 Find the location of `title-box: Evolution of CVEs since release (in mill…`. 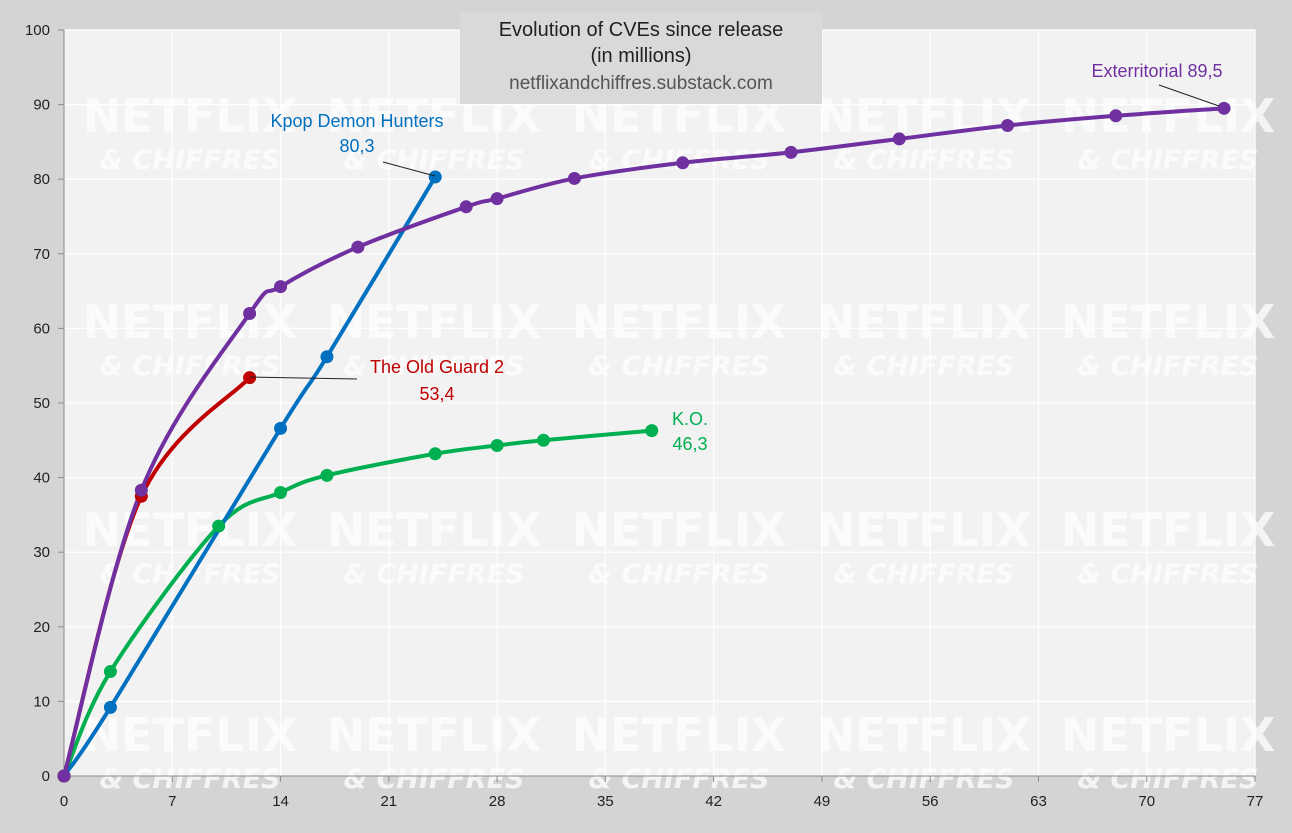

title-box: Evolution of CVEs since release (in mill… is located at coordinates (641, 58).